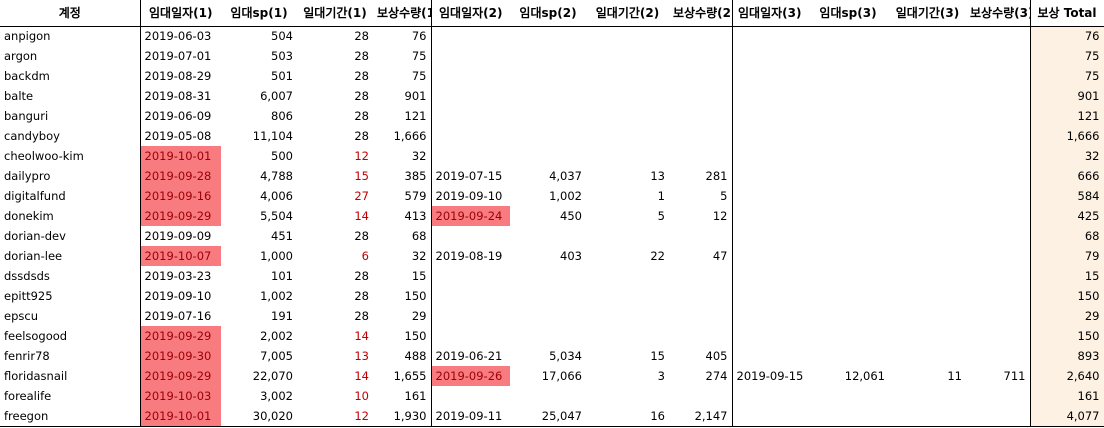 The width and height of the screenshot is (1104, 428). What do you see at coordinates (561, 376) in the screenshot?
I see `cell-rental-sp-2: 17,066` at bounding box center [561, 376].